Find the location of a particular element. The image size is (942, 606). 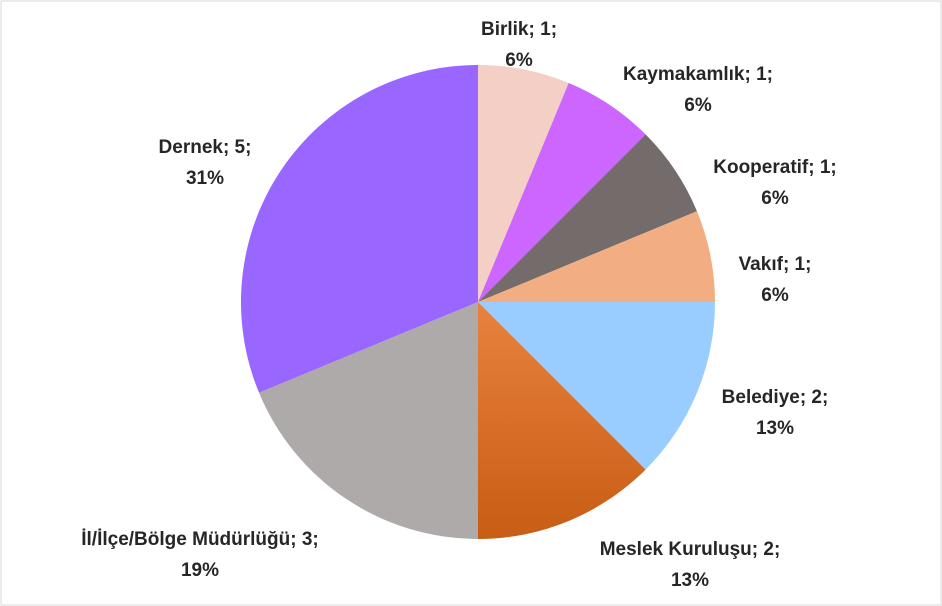

category-label: Kaymakamlık is located at coordinates (684, 74).